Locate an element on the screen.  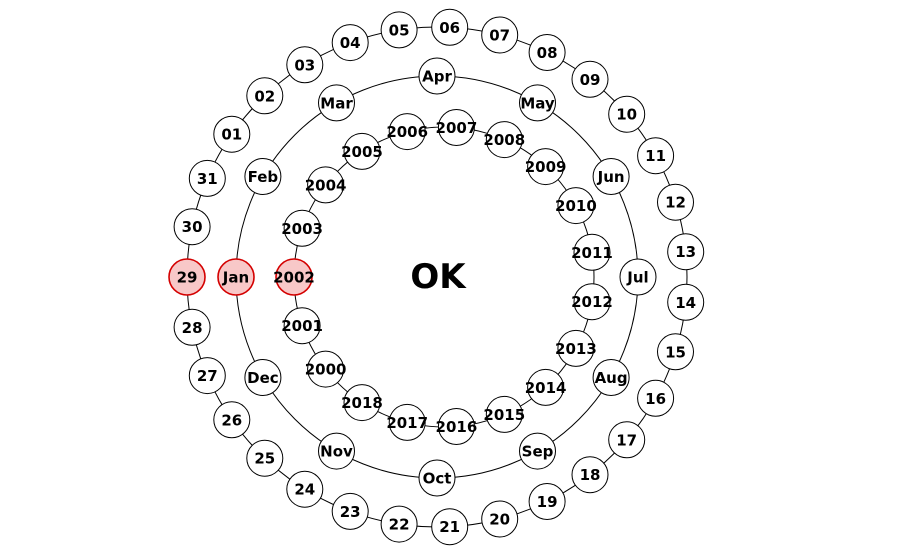
day-option-14: 14 is located at coordinates (686, 302).